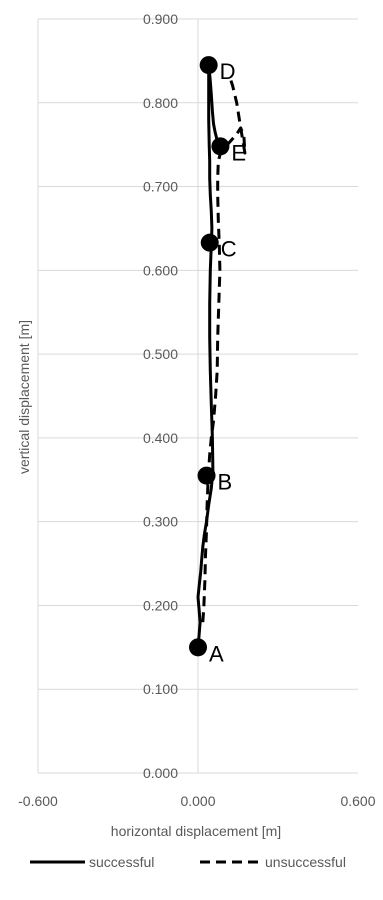  What do you see at coordinates (160, 187) in the screenshot?
I see `y-tick-label: 0.700` at bounding box center [160, 187].